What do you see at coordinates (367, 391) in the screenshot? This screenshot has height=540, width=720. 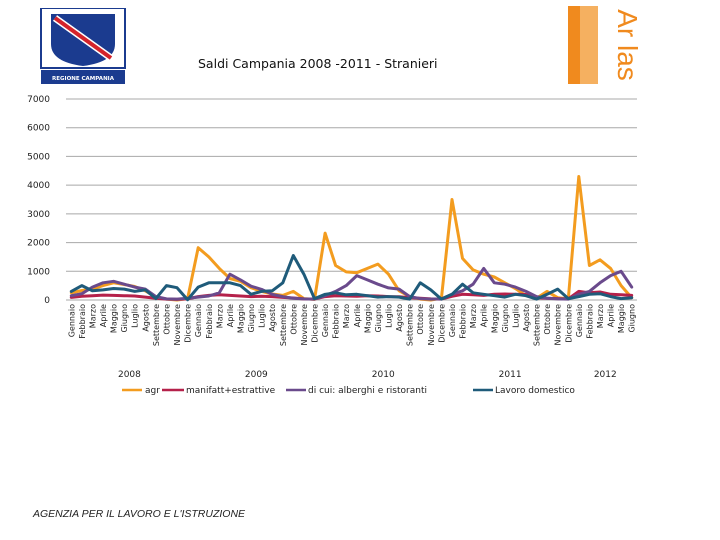 I see `legend-label-2: di cui: alberghi e ristoranti` at bounding box center [367, 391].